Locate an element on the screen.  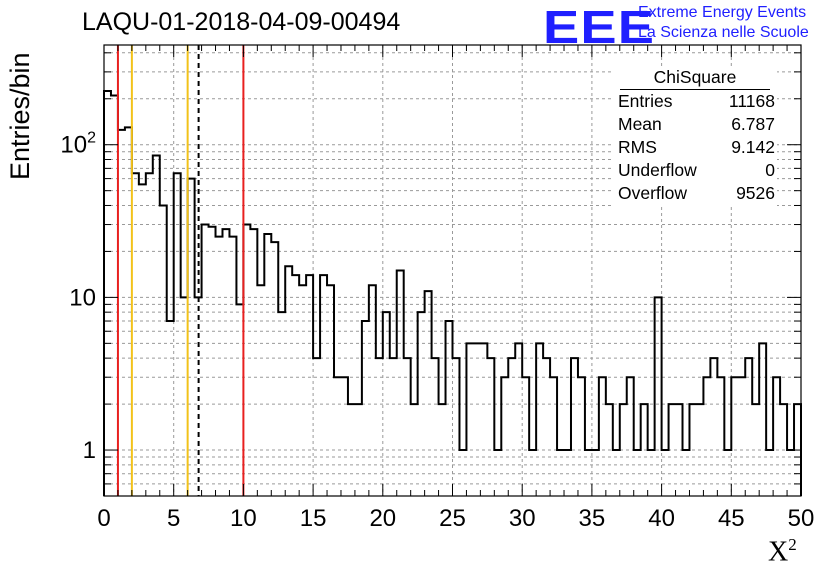
stats-label: Overflow is located at coordinates (653, 193).